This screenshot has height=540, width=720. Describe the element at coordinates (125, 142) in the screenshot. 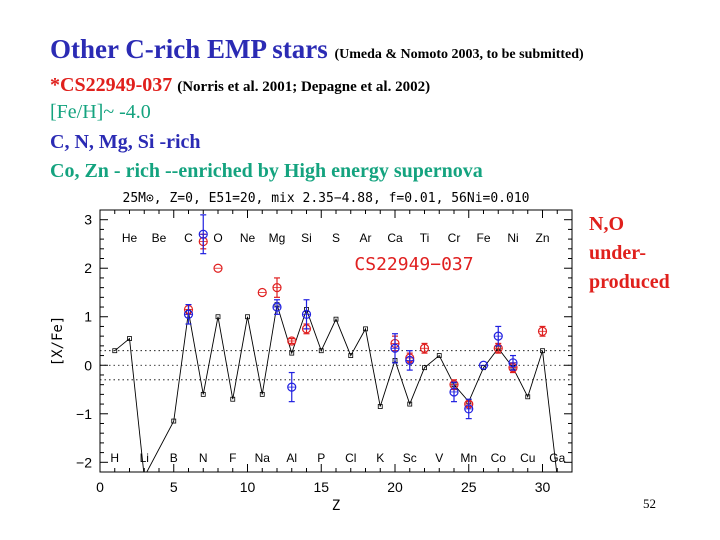

I see `rich-elements-line: C, N, Mg, Si -rich` at that location.